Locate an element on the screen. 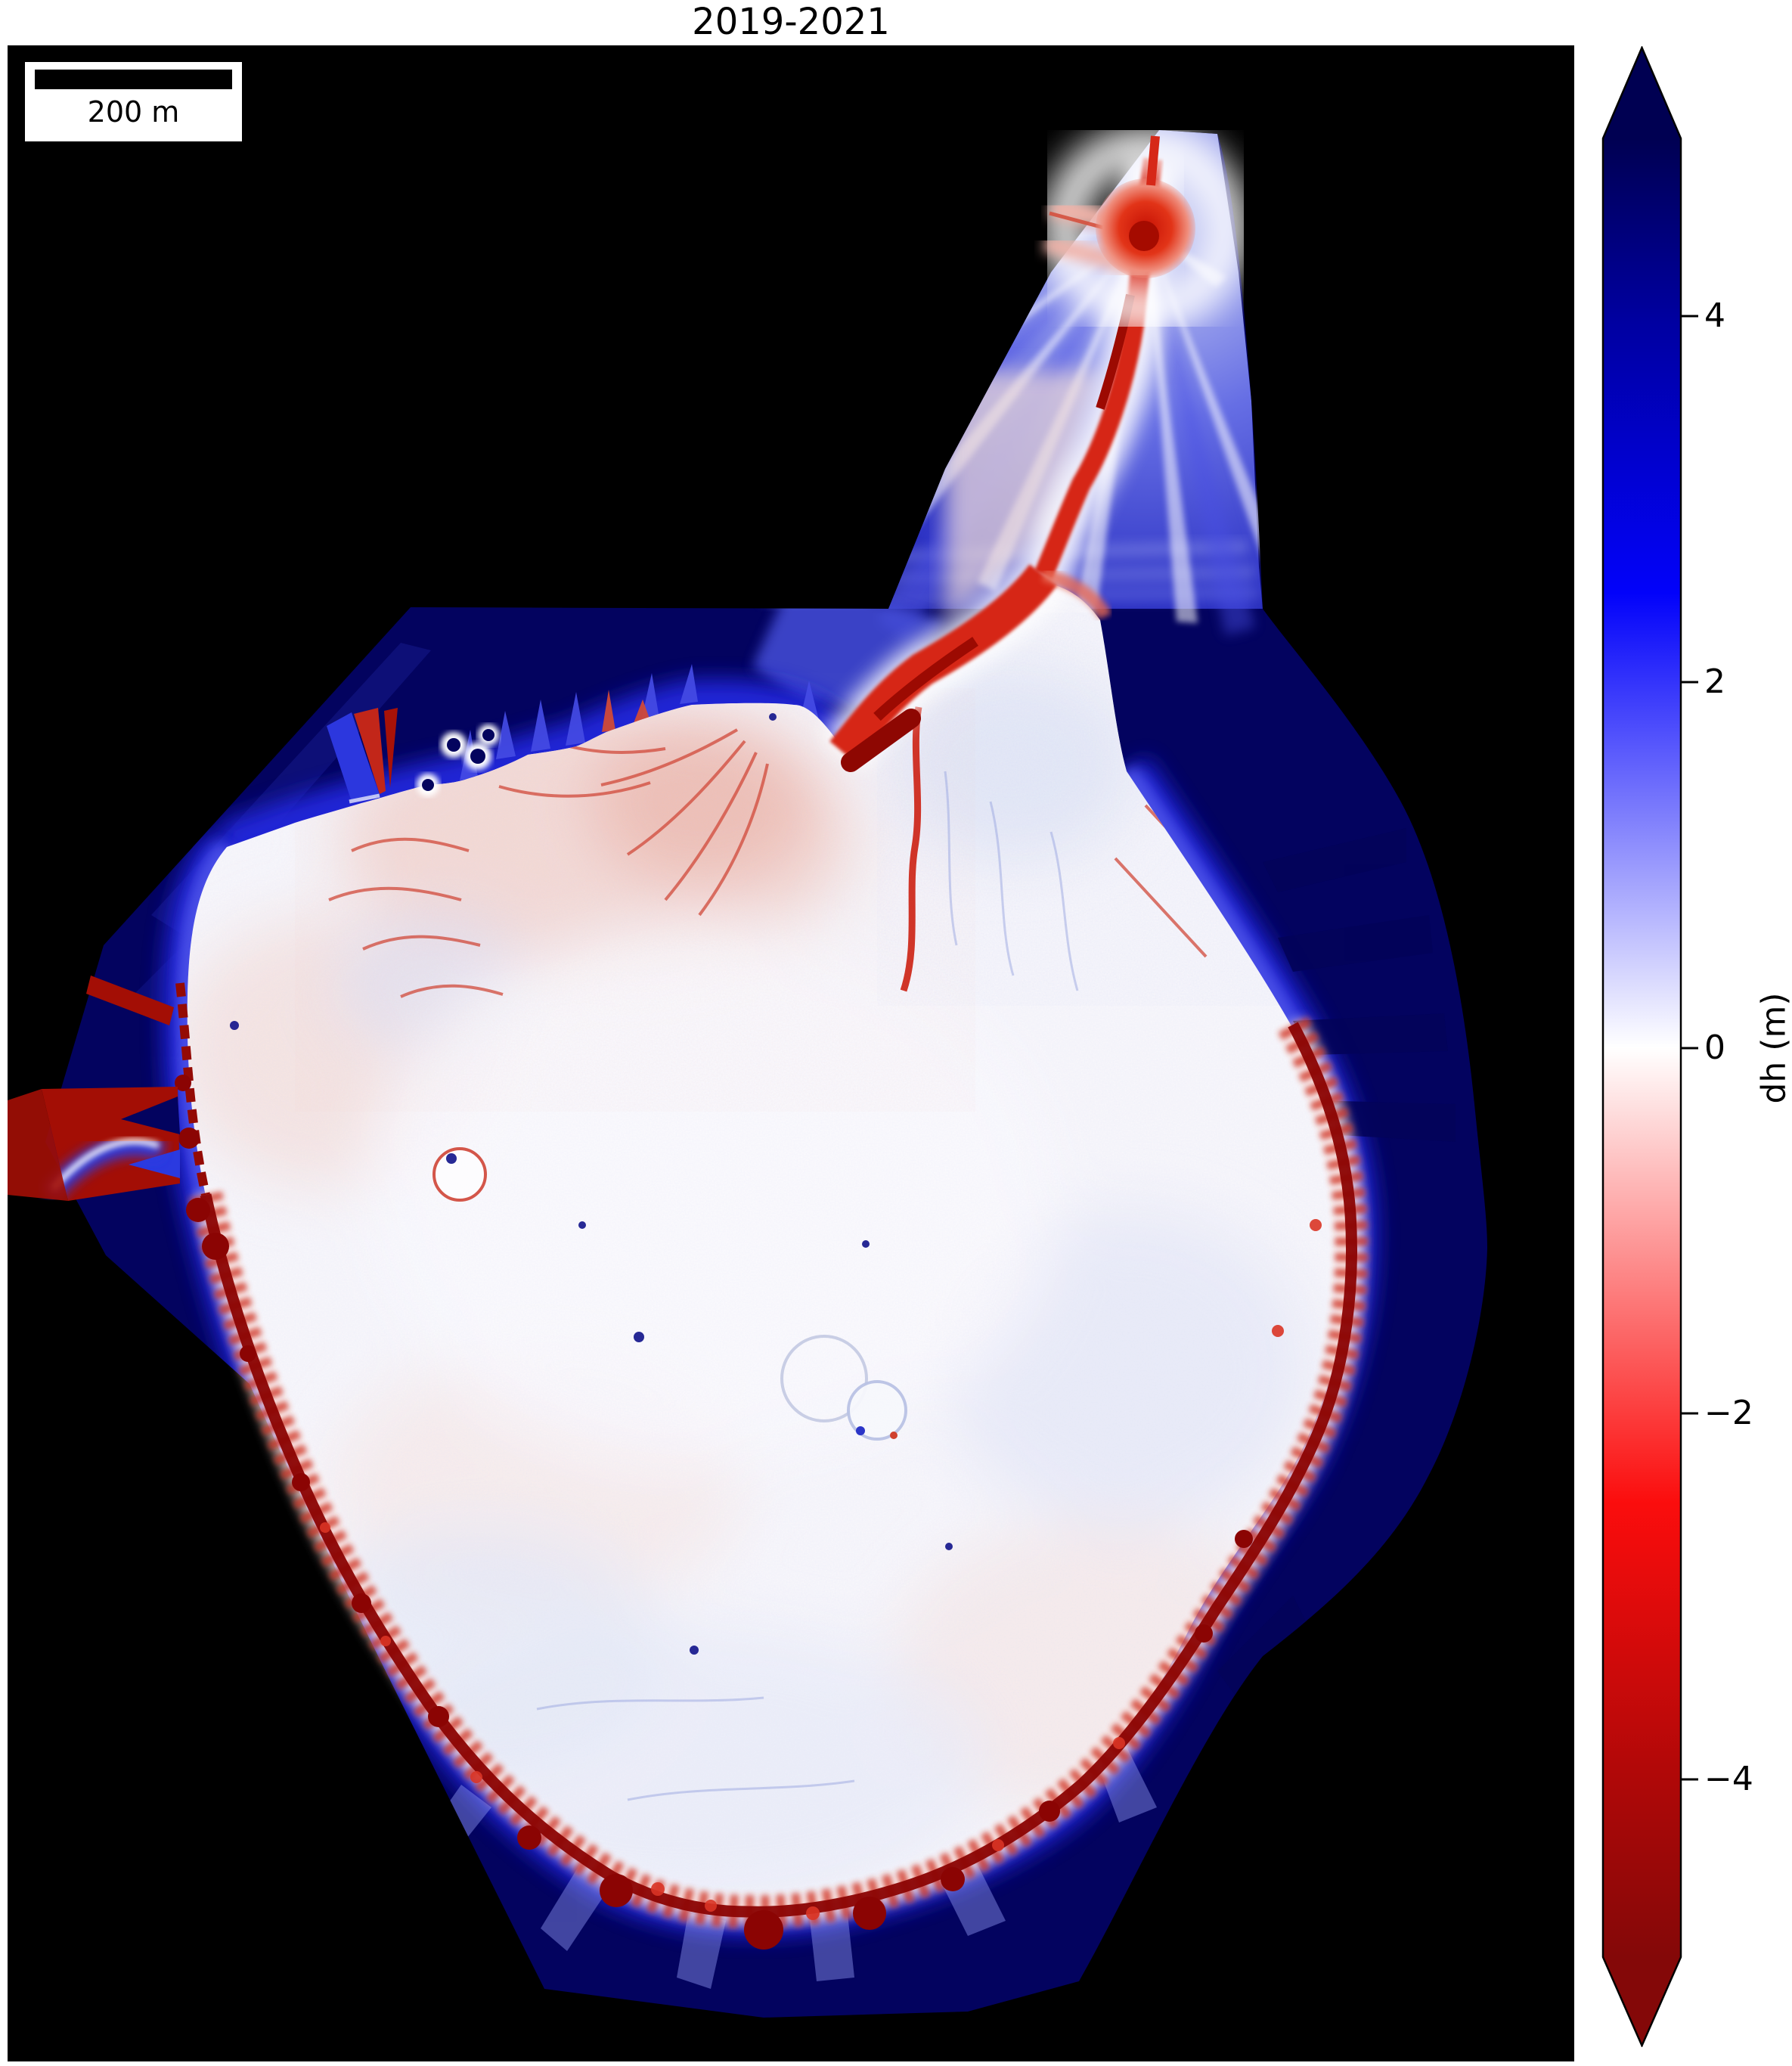 Image resolution: width=1792 pixels, height=2066 pixels. colorbar-ticks is located at coordinates (1689, 1048).